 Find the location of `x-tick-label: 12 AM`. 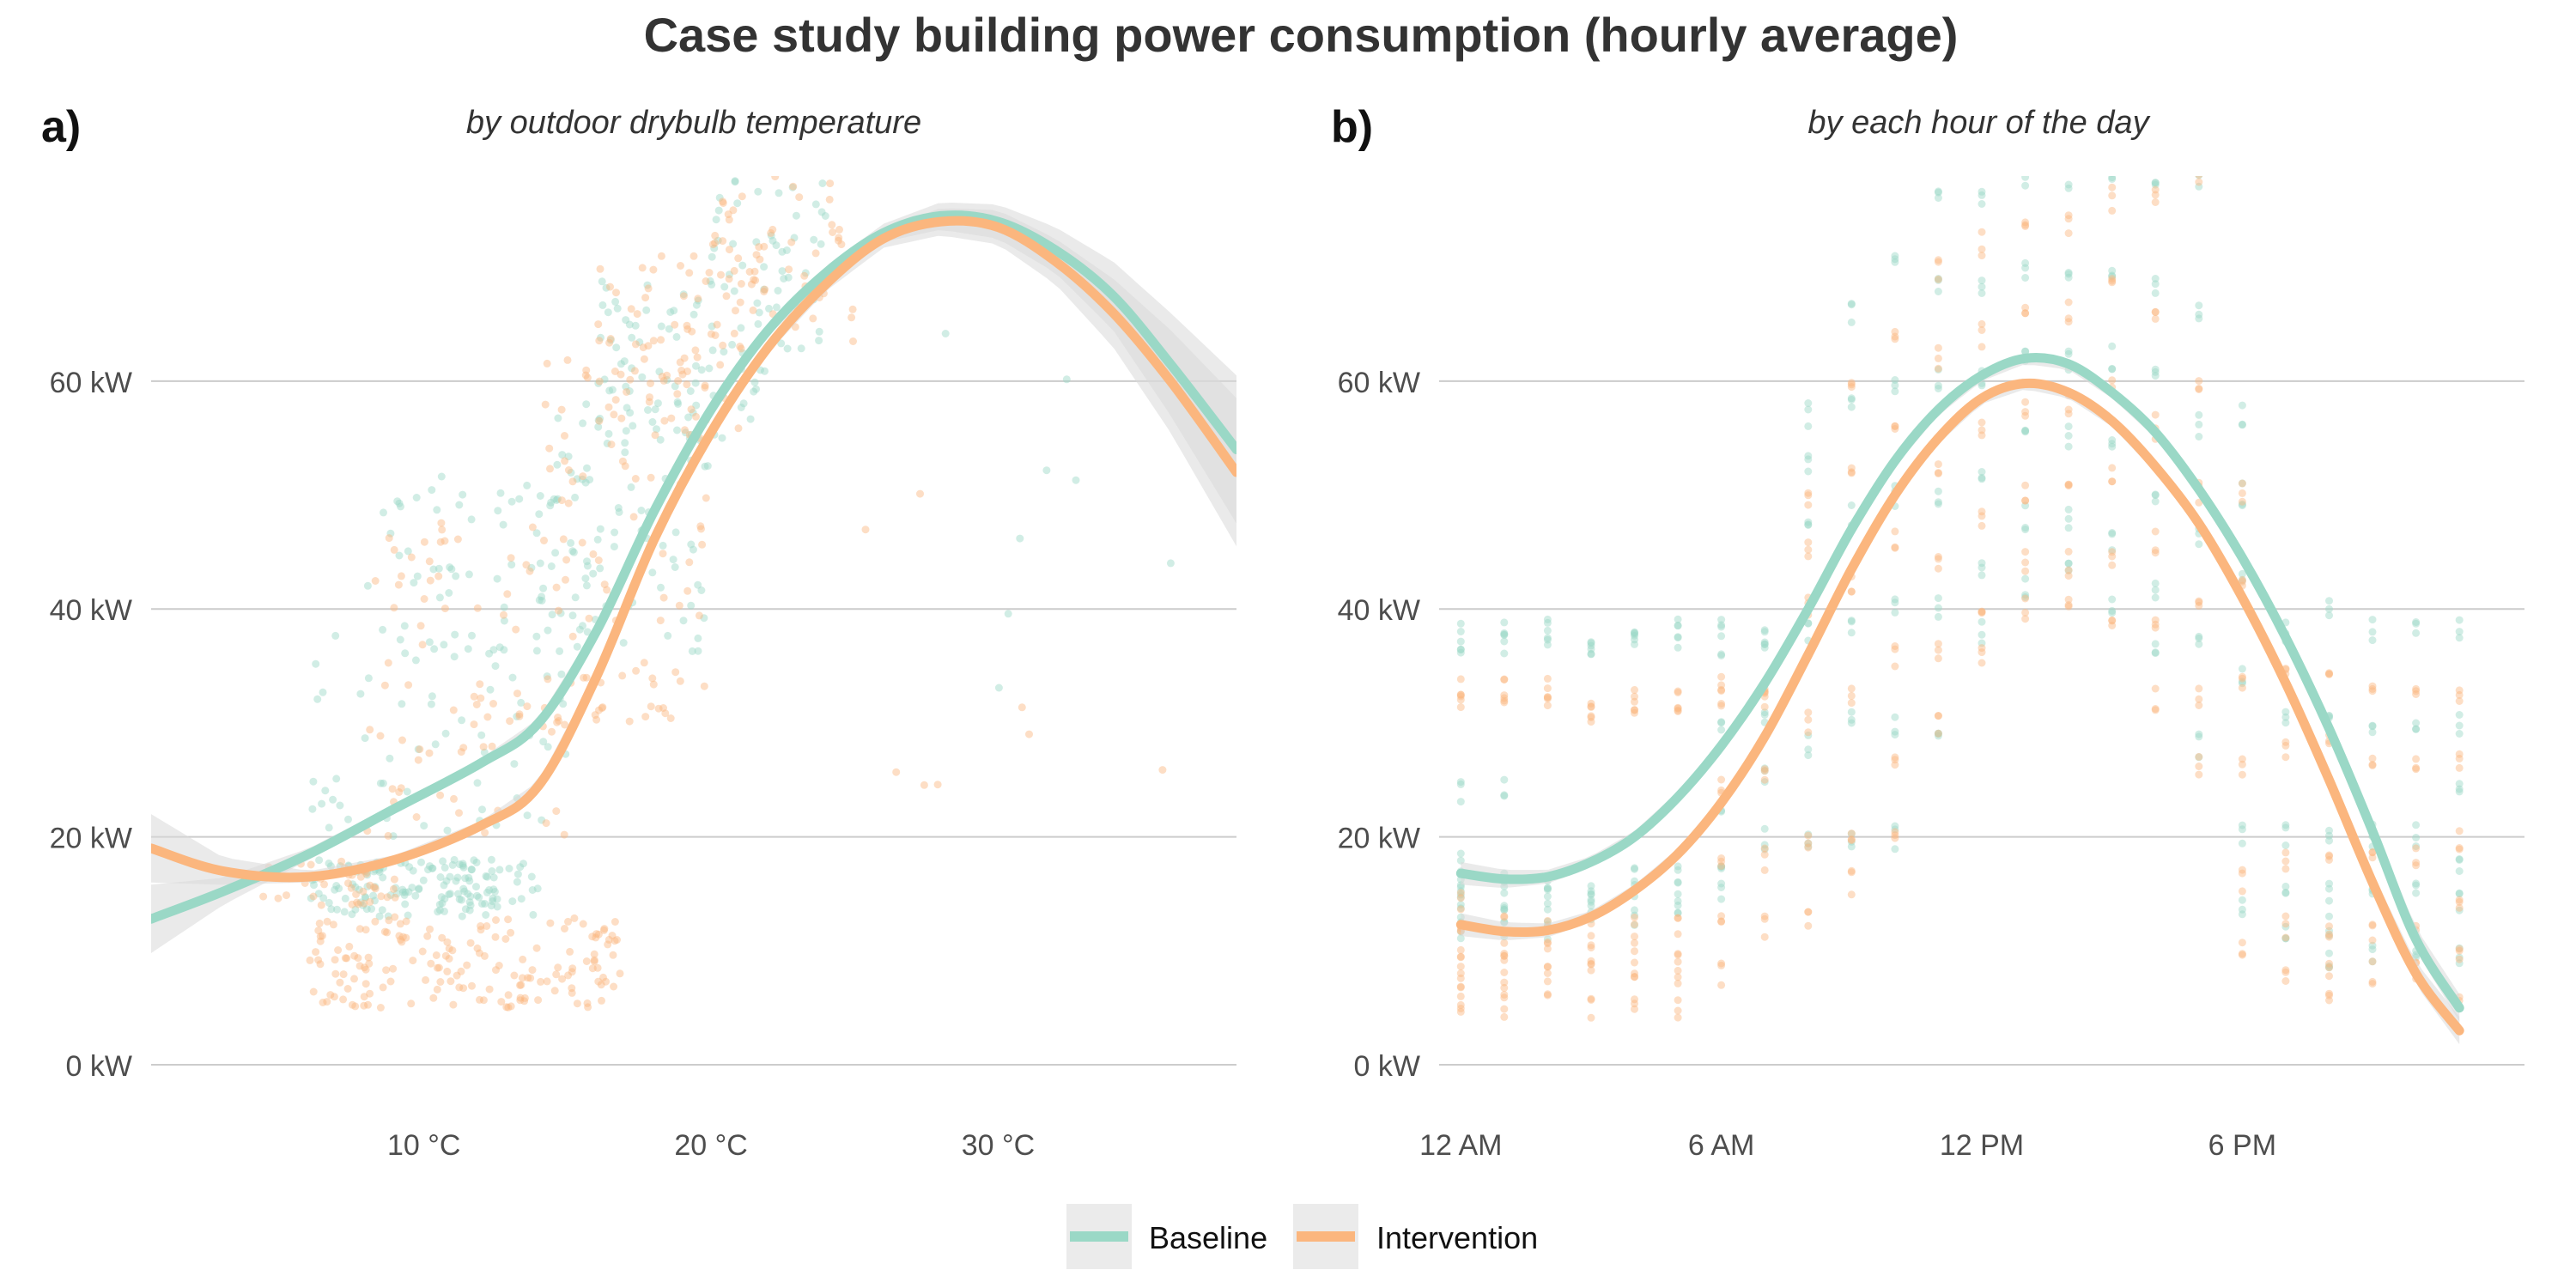

x-tick-label: 12 AM is located at coordinates (1460, 1145).